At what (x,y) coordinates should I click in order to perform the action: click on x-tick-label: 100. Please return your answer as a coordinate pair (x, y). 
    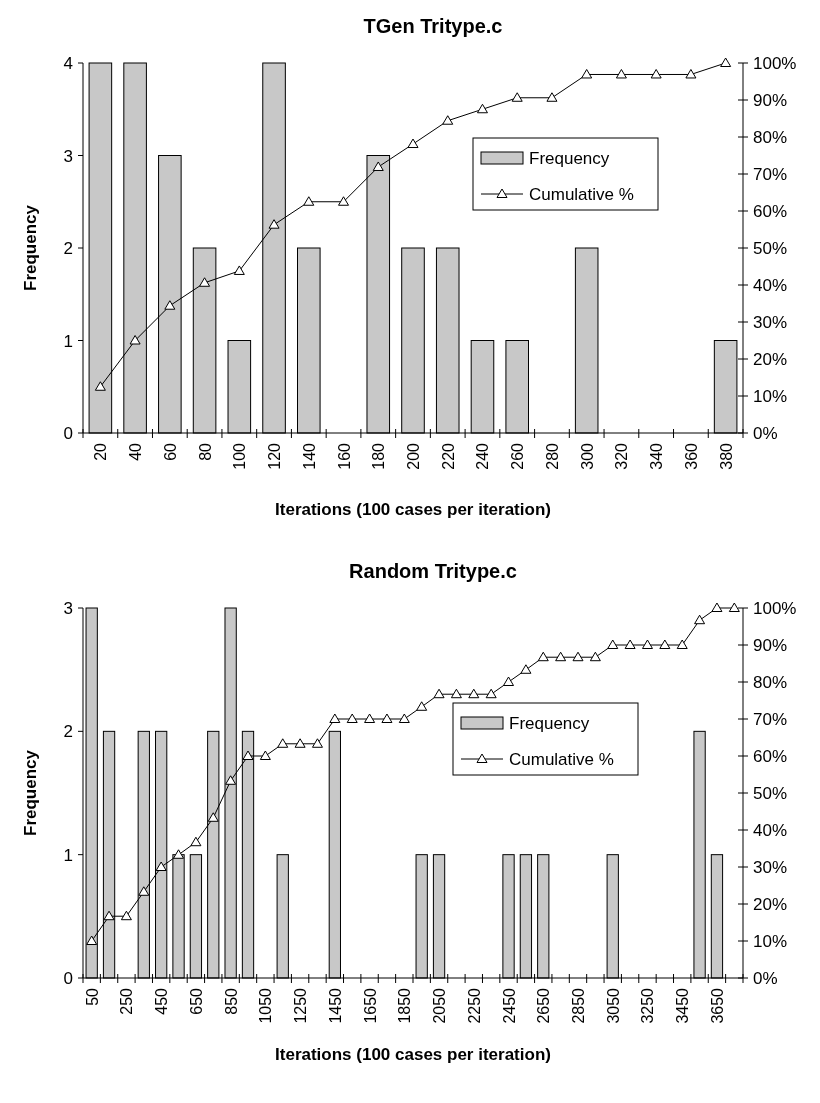
    Looking at the image, I should click on (240, 456).